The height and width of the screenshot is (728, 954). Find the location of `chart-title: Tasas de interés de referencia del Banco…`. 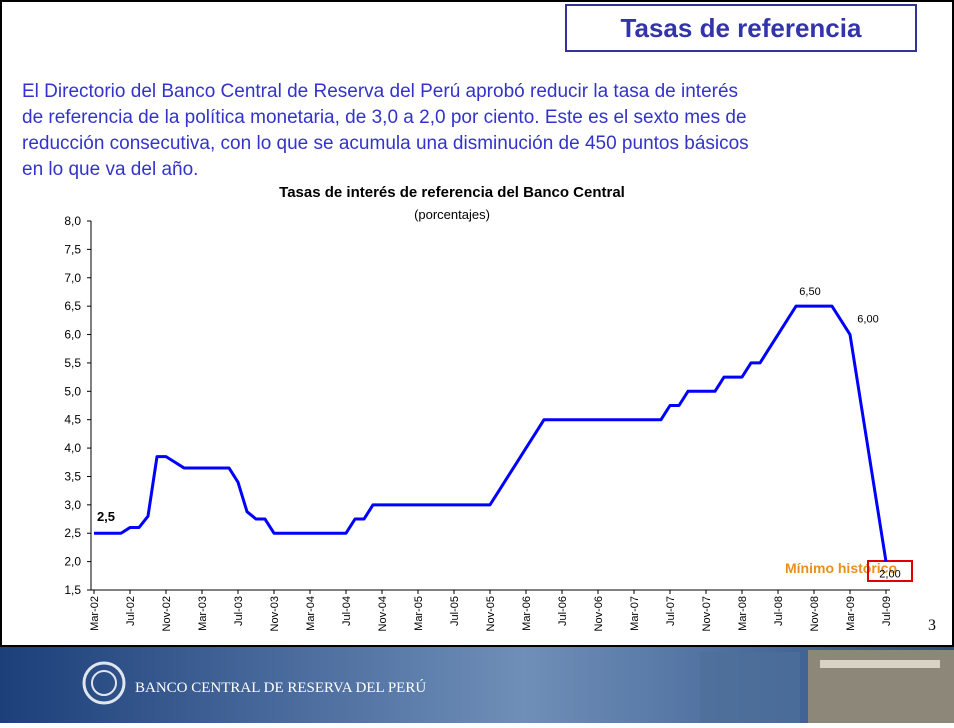

chart-title: Tasas de interés de referencia del Banco… is located at coordinates (452, 192).